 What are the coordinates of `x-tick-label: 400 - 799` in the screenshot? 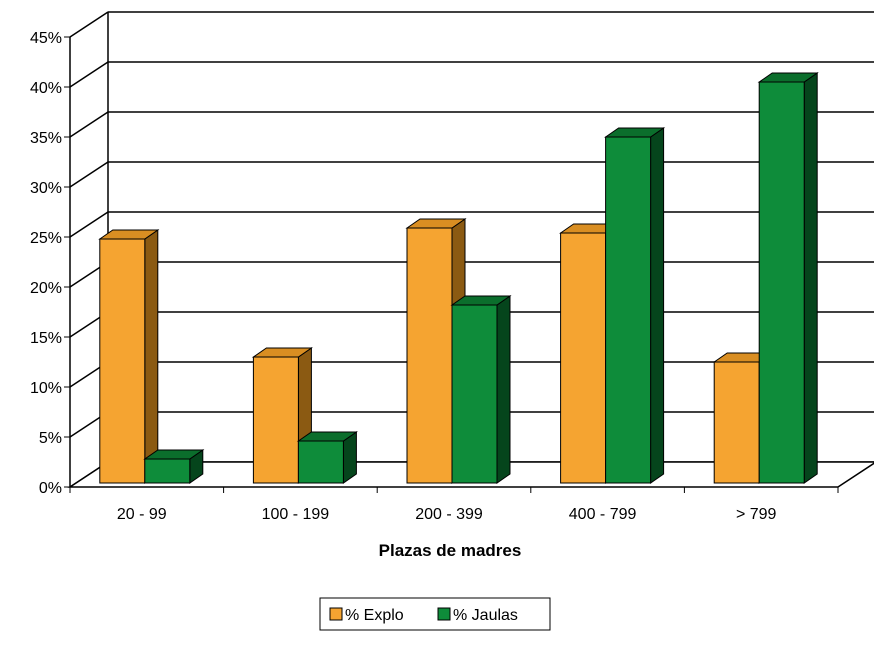 It's located at (603, 514).